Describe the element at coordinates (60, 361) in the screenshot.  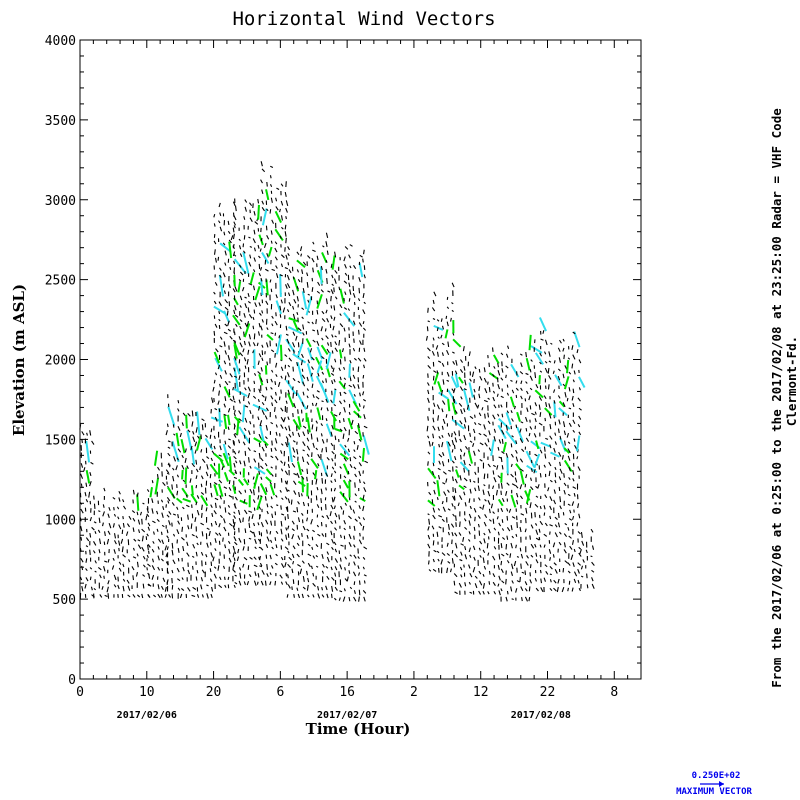
I see `y-tick-label: 2000` at that location.